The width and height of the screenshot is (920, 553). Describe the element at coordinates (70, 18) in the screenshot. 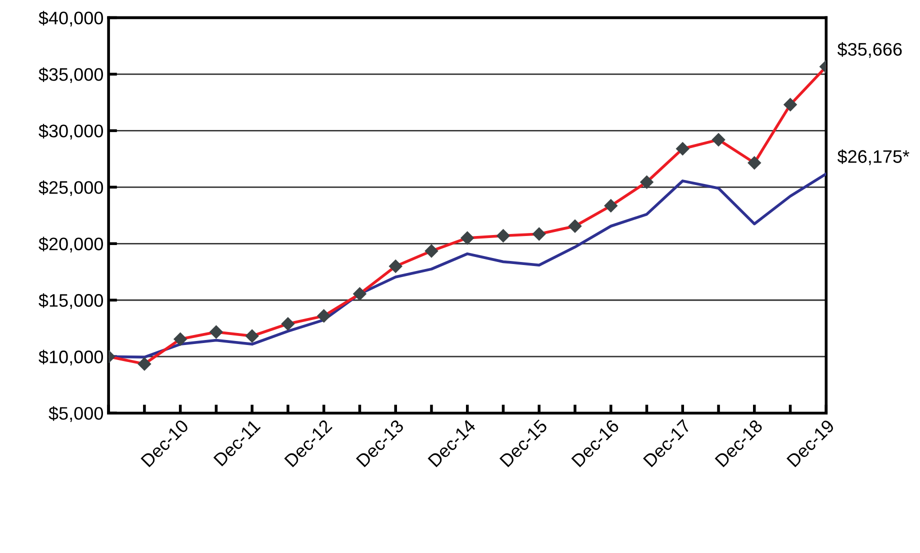

I see `y-tick-label: $40,000` at that location.